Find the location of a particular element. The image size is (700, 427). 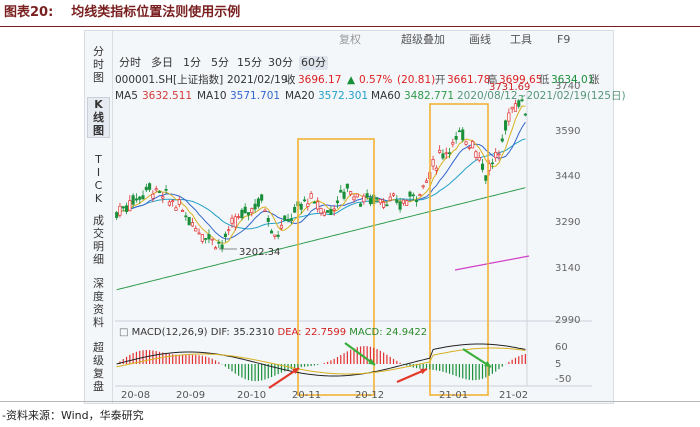

ma5-label: MA5 is located at coordinates (126, 96).